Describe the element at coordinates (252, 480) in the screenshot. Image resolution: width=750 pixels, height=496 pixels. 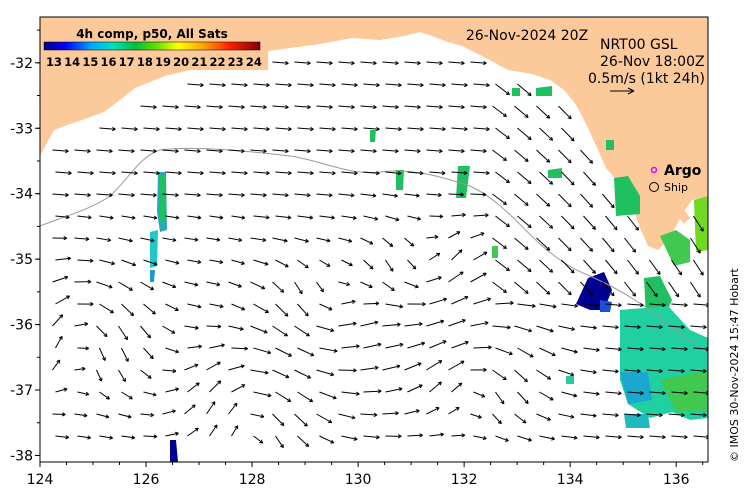
I see `x-tick-label: 128` at that location.